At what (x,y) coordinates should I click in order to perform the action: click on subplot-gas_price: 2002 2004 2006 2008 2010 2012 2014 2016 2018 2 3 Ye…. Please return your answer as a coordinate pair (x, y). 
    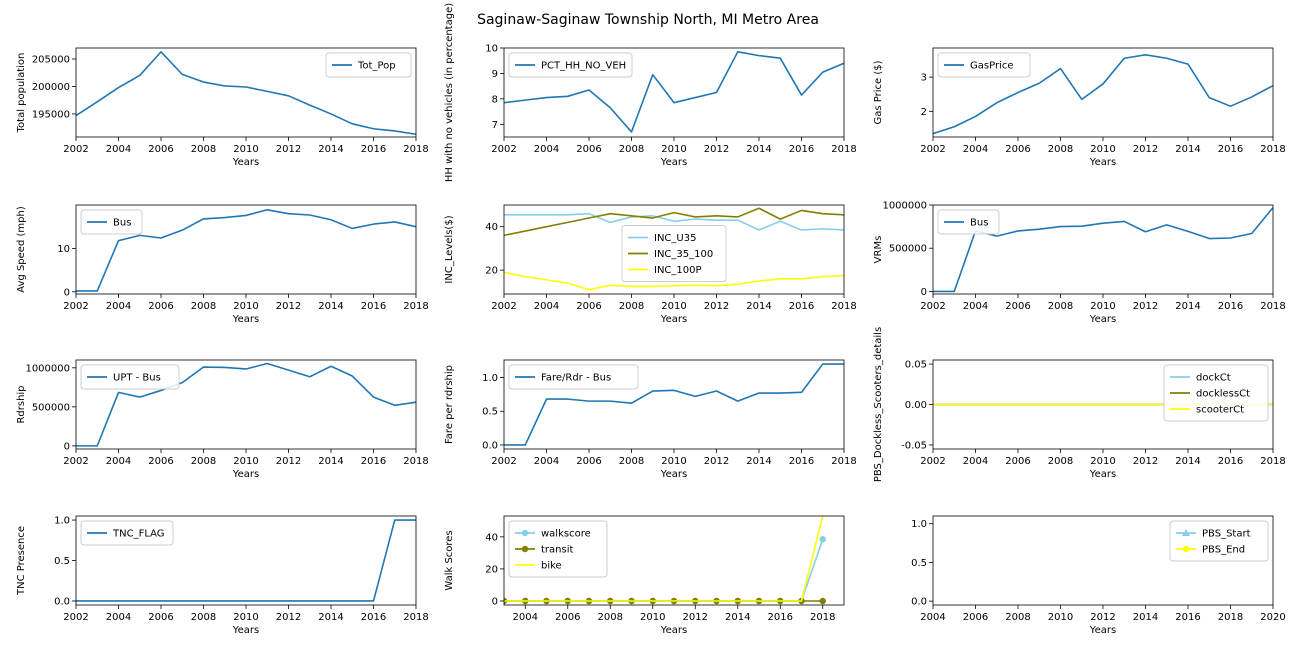
    Looking at the image, I should click on (1079, 107).